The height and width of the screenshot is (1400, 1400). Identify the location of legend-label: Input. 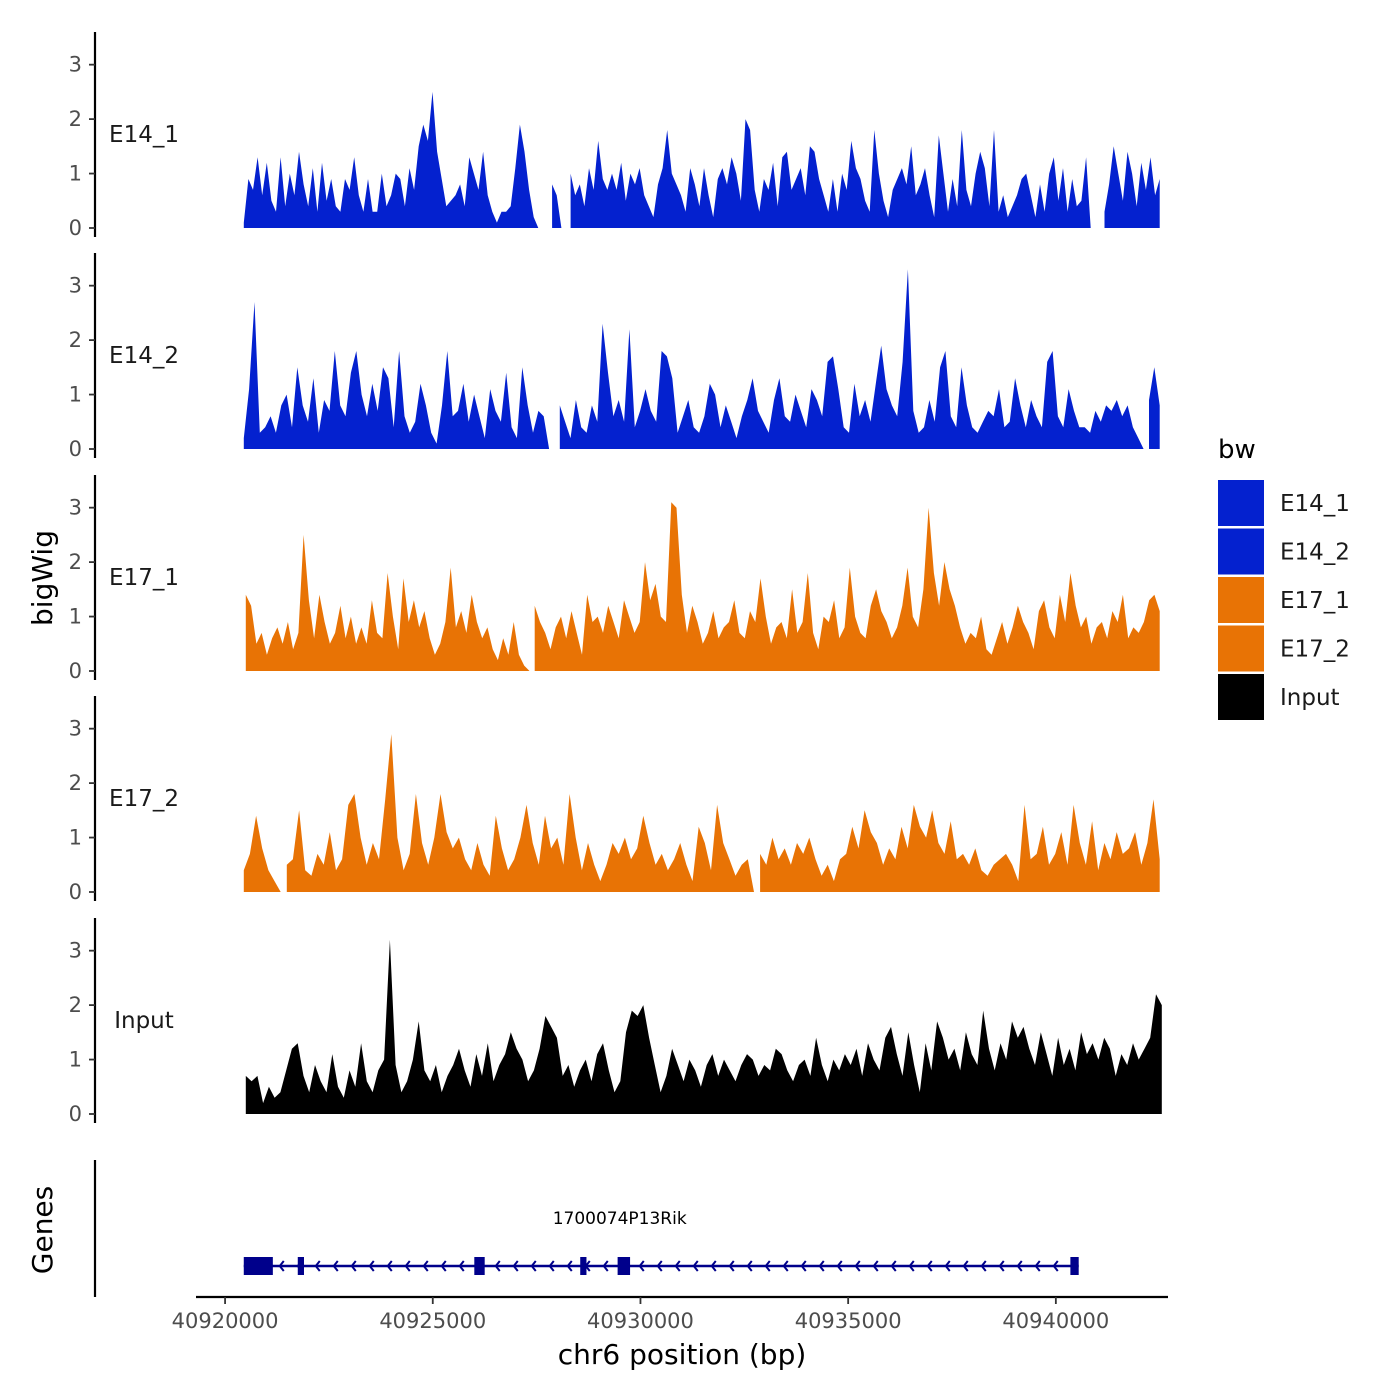
(1310, 698).